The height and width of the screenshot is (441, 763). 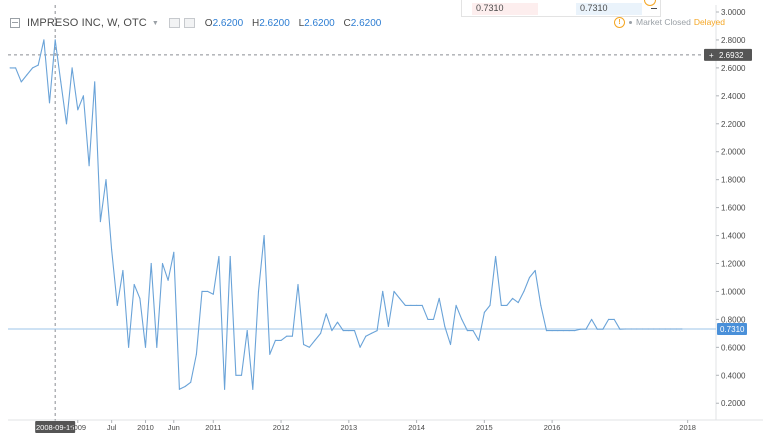 What do you see at coordinates (347, 23) in the screenshot?
I see `close-label: C` at bounding box center [347, 23].